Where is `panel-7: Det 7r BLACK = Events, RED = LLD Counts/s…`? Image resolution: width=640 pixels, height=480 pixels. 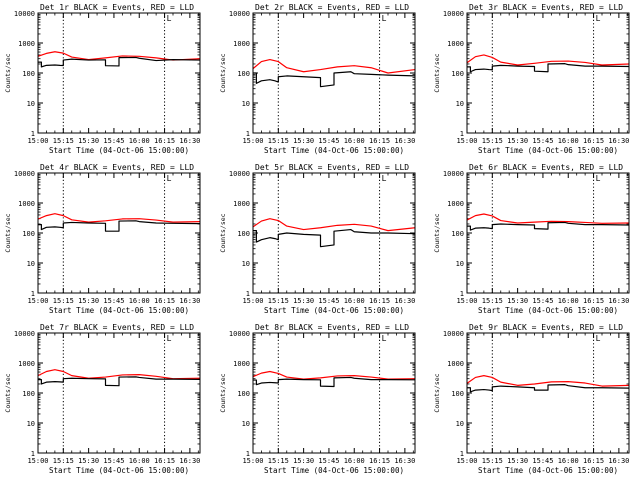 panel-7: Det 7r BLACK = Events, RED = LLD Counts/s… is located at coordinates (102, 399).